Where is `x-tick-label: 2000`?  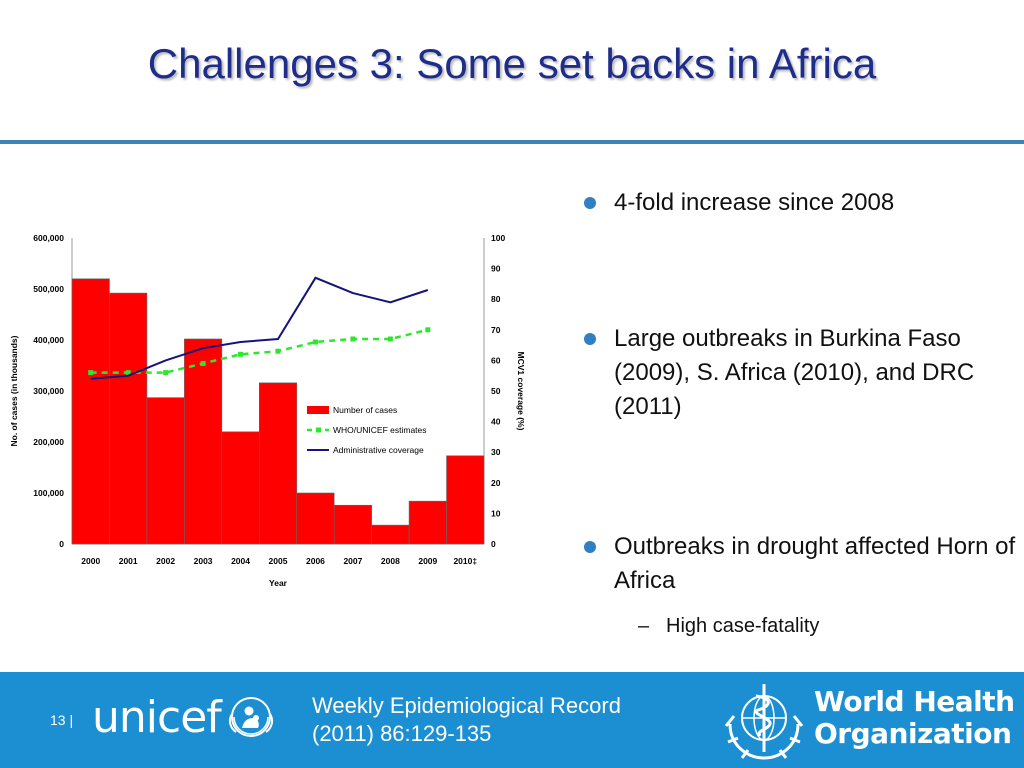
x-tick-label: 2000 is located at coordinates (90, 561).